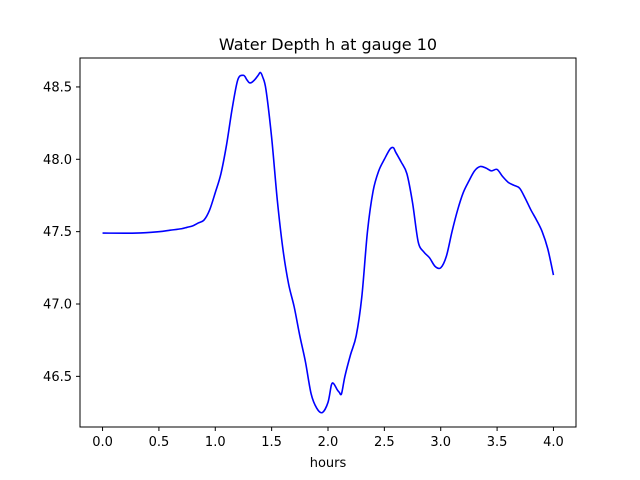 This screenshot has height=480, width=640. What do you see at coordinates (159, 442) in the screenshot?
I see `x-tick-label: 0.5` at bounding box center [159, 442].